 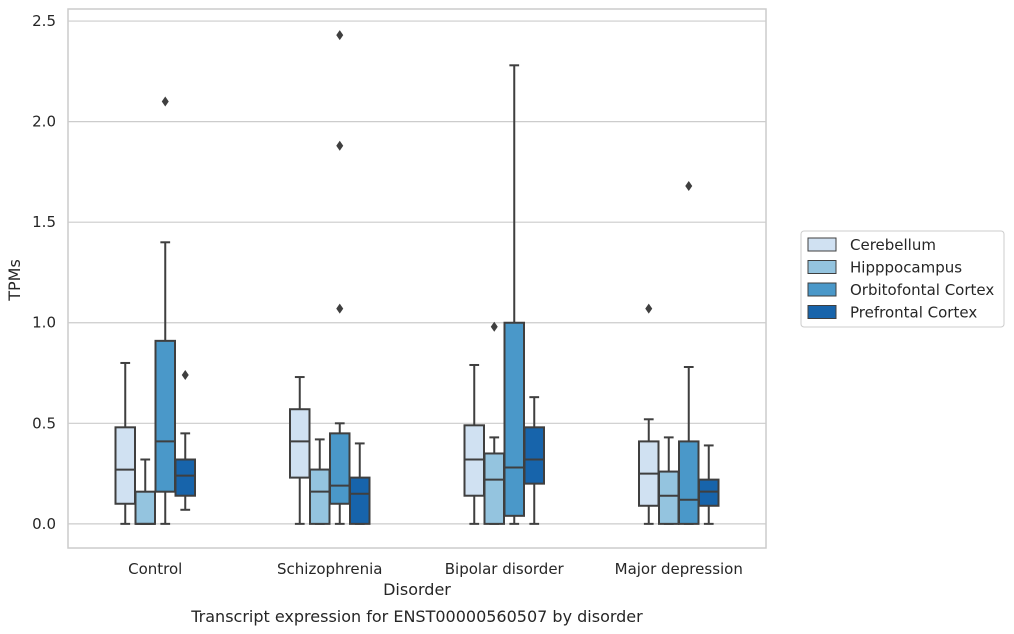 What do you see at coordinates (44, 122) in the screenshot?
I see `y-tick-label: 2.0` at bounding box center [44, 122].